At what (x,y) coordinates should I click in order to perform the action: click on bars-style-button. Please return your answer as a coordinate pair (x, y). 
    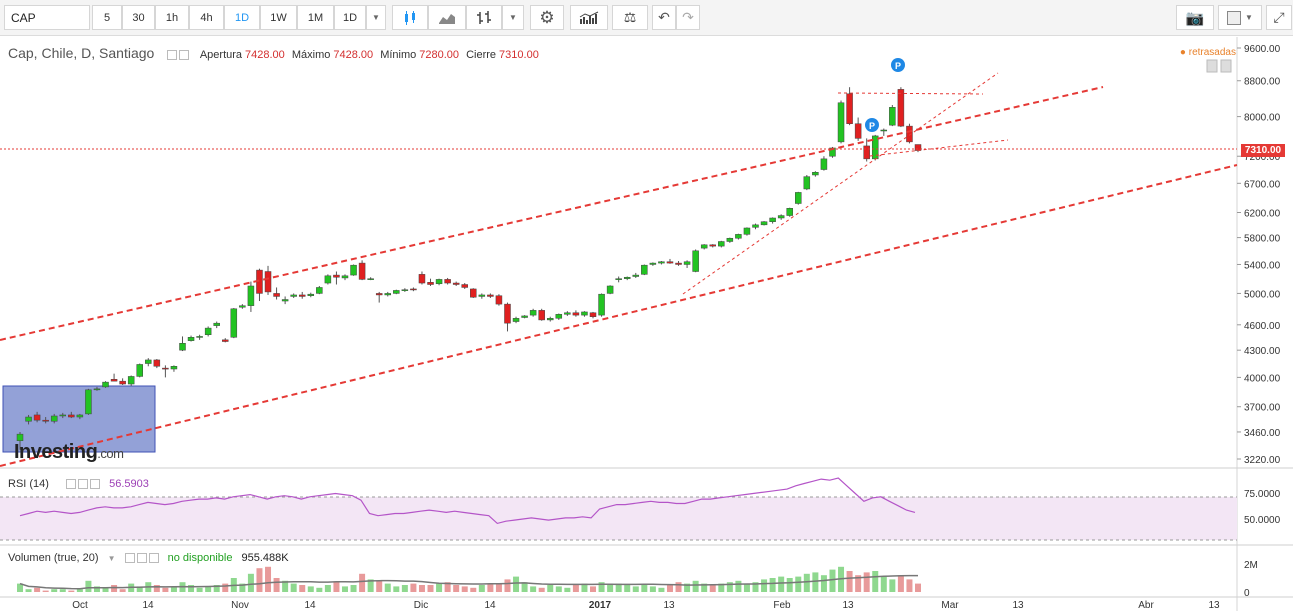
    Looking at the image, I should click on (484, 17).